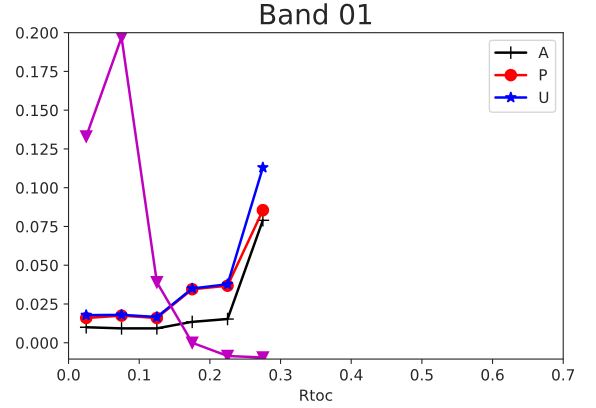 This screenshot has width=596, height=408. I want to click on x-tick-label: 0.1, so click(139, 375).